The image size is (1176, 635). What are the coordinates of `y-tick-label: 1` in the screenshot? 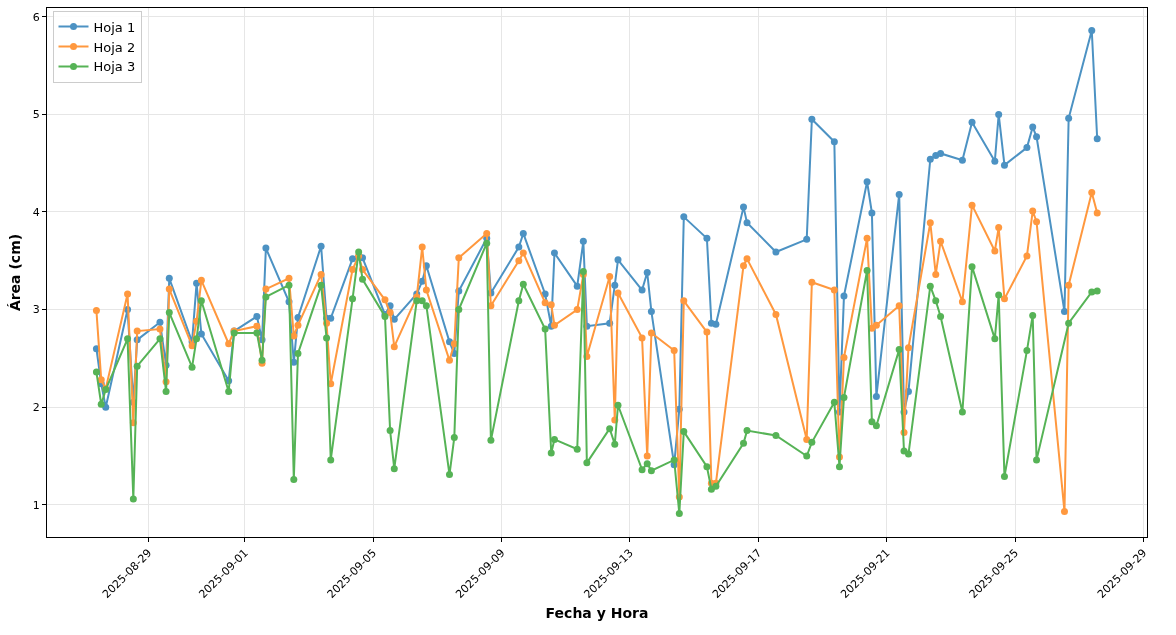 It's located at (36, 505).